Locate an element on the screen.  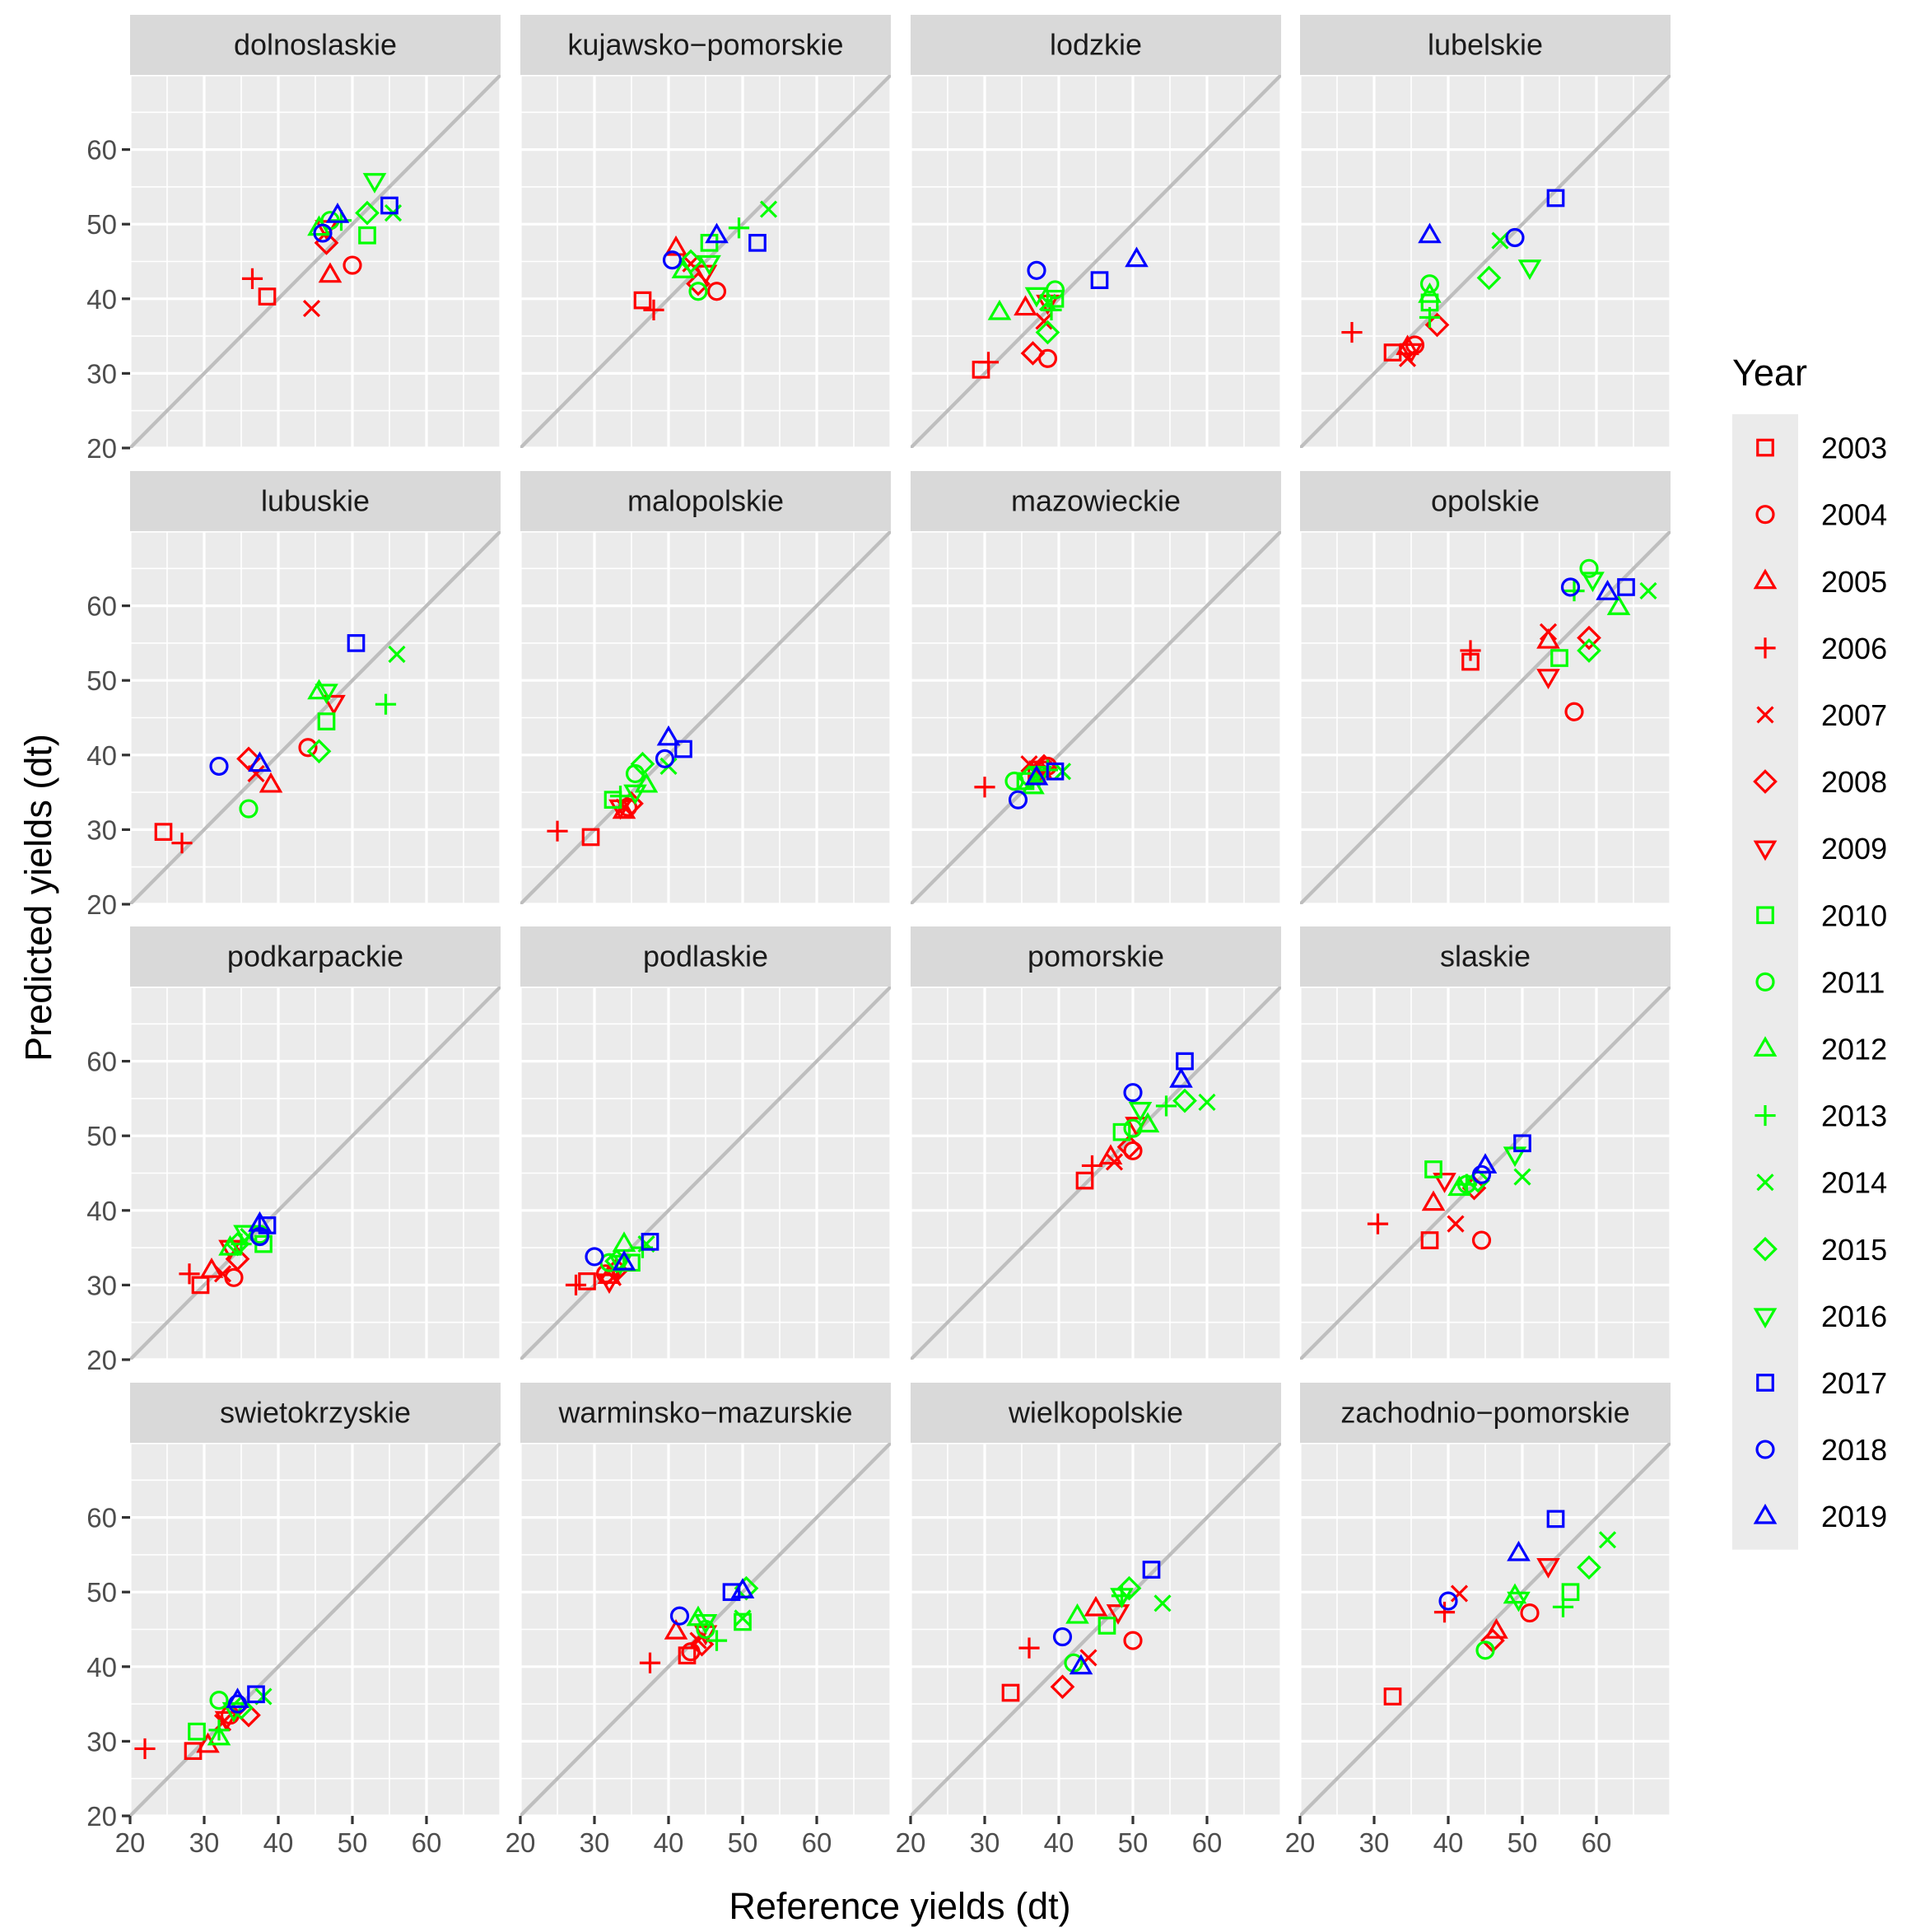
x-tick-label: 20 is located at coordinates (911, 1842).